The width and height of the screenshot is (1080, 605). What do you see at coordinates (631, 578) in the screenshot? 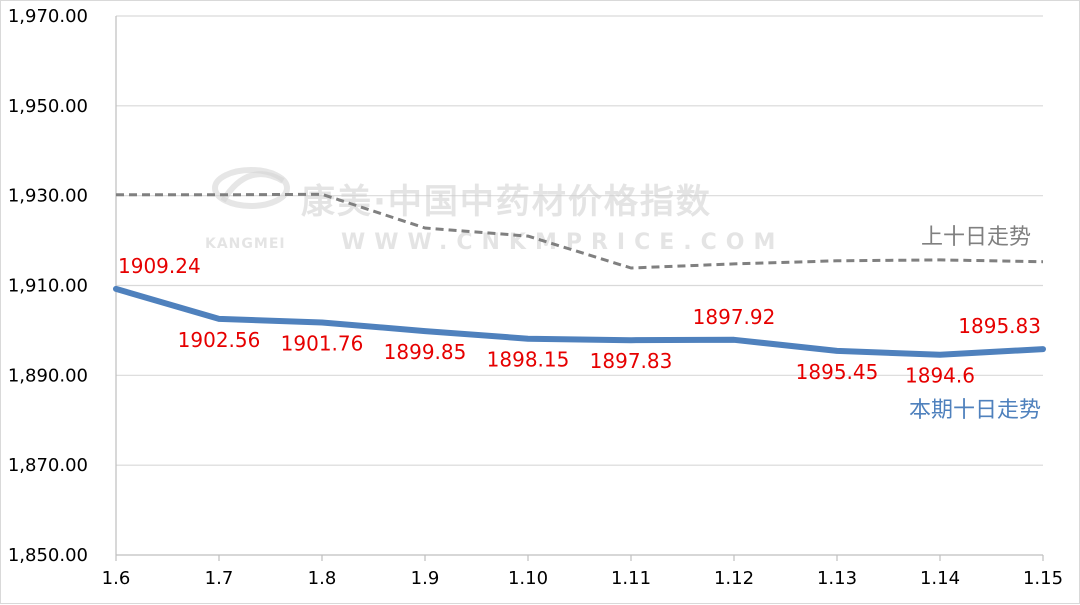
I see `x-tick-label: 1.11` at bounding box center [631, 578].